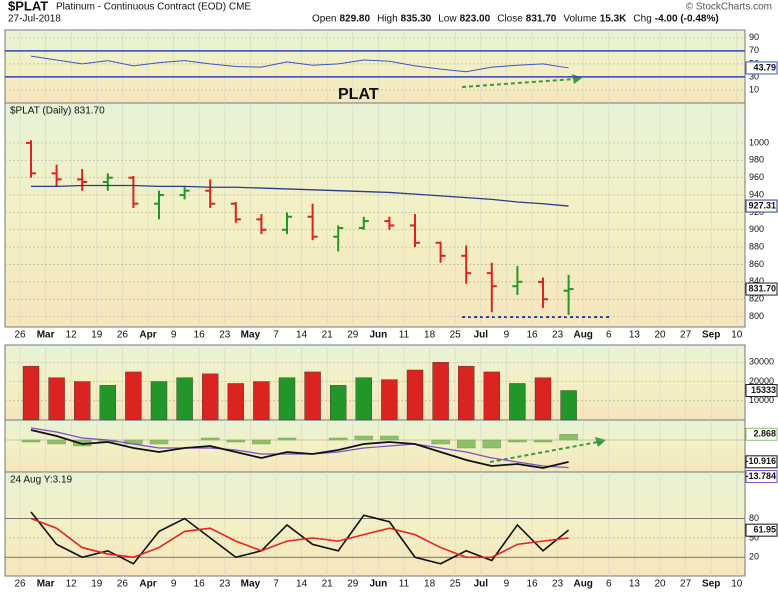 This screenshot has width=778, height=592. I want to click on quote-label: Close, so click(510, 19).